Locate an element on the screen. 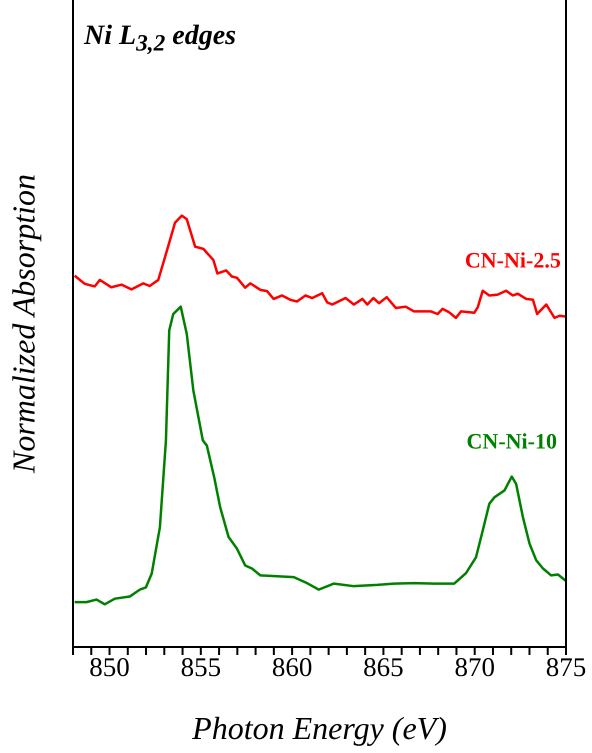 The width and height of the screenshot is (592, 753). x-tick-label: 855 is located at coordinates (201, 667).